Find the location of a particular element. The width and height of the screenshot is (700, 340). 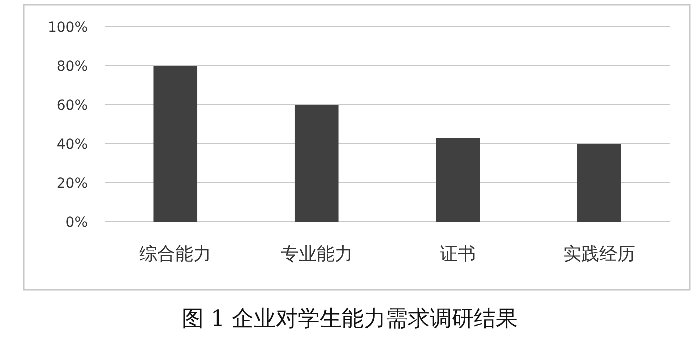

text: 图 1 企业对学生能力需求调研结果 is located at coordinates (350, 319).